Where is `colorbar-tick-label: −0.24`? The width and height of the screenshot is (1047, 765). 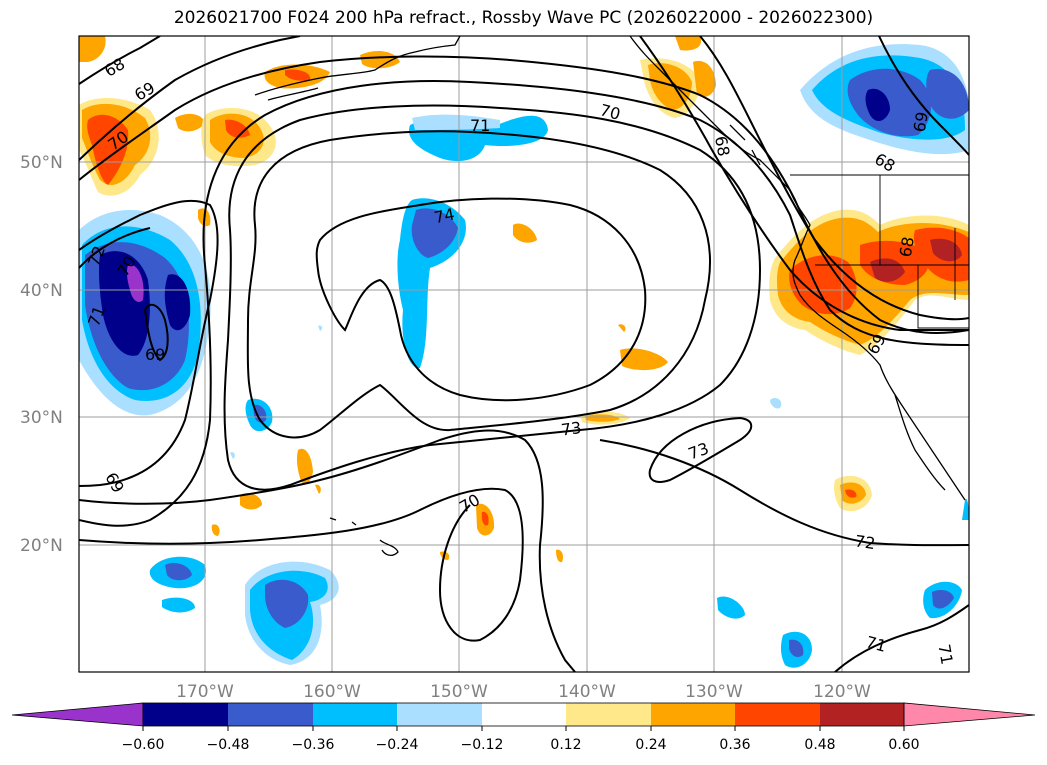 colorbar-tick-label: −0.24 is located at coordinates (397, 745).